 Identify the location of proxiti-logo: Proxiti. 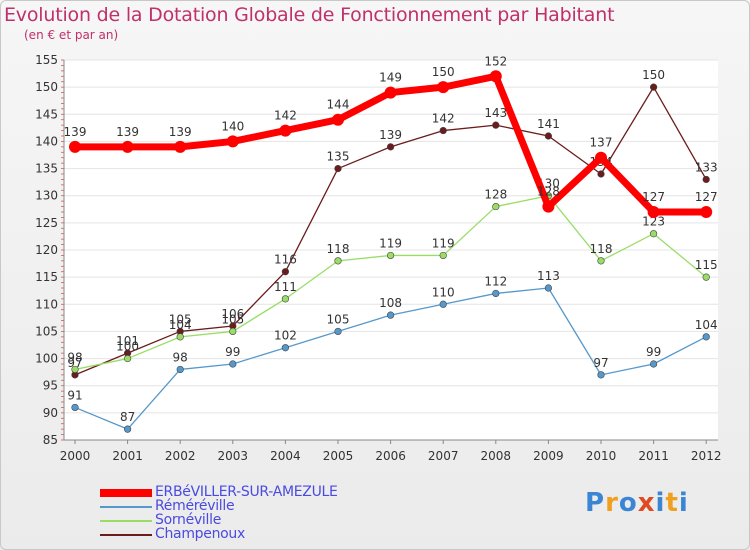
(637, 503).